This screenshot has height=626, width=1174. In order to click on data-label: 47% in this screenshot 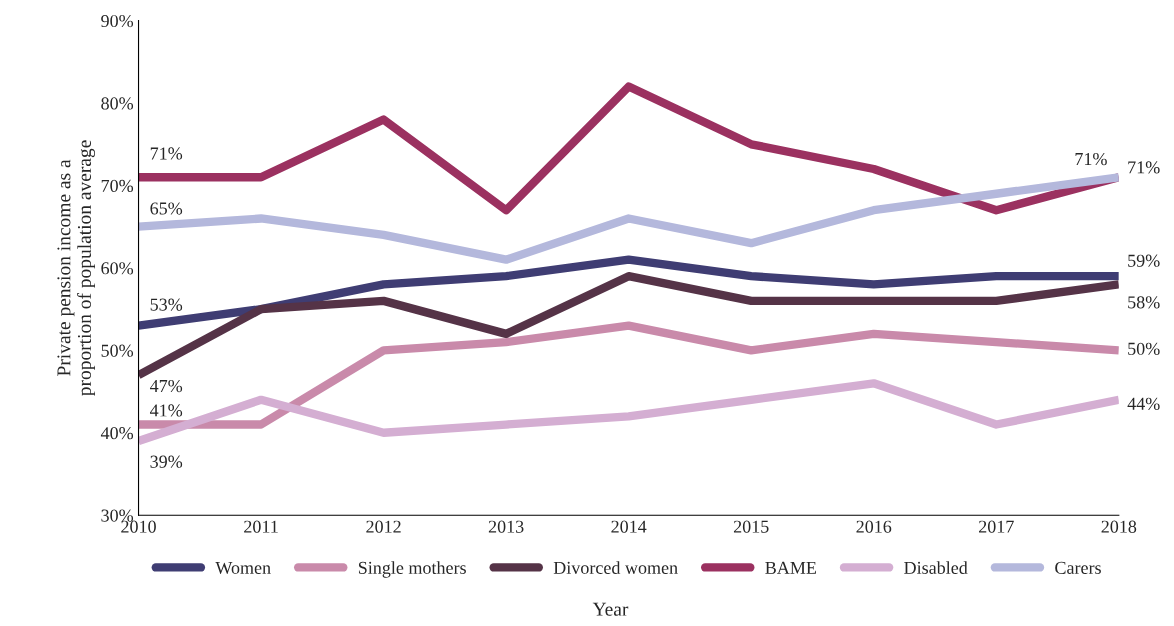, I will do `click(166, 386)`.